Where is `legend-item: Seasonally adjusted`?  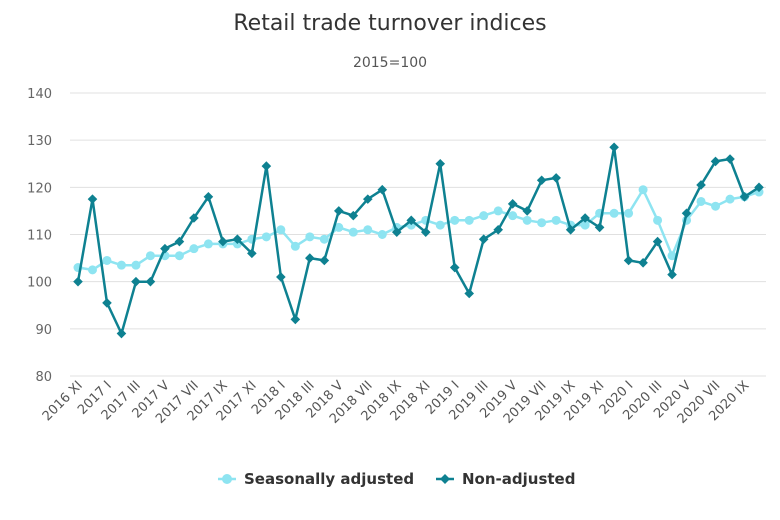 legend-item: Seasonally adjusted is located at coordinates (316, 479).